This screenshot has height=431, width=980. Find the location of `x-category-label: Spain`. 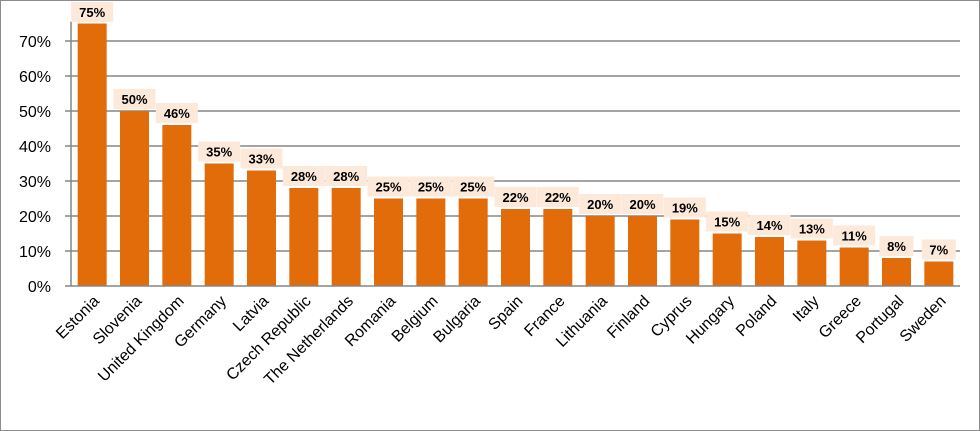

x-category-label: Spain is located at coordinates (505, 313).